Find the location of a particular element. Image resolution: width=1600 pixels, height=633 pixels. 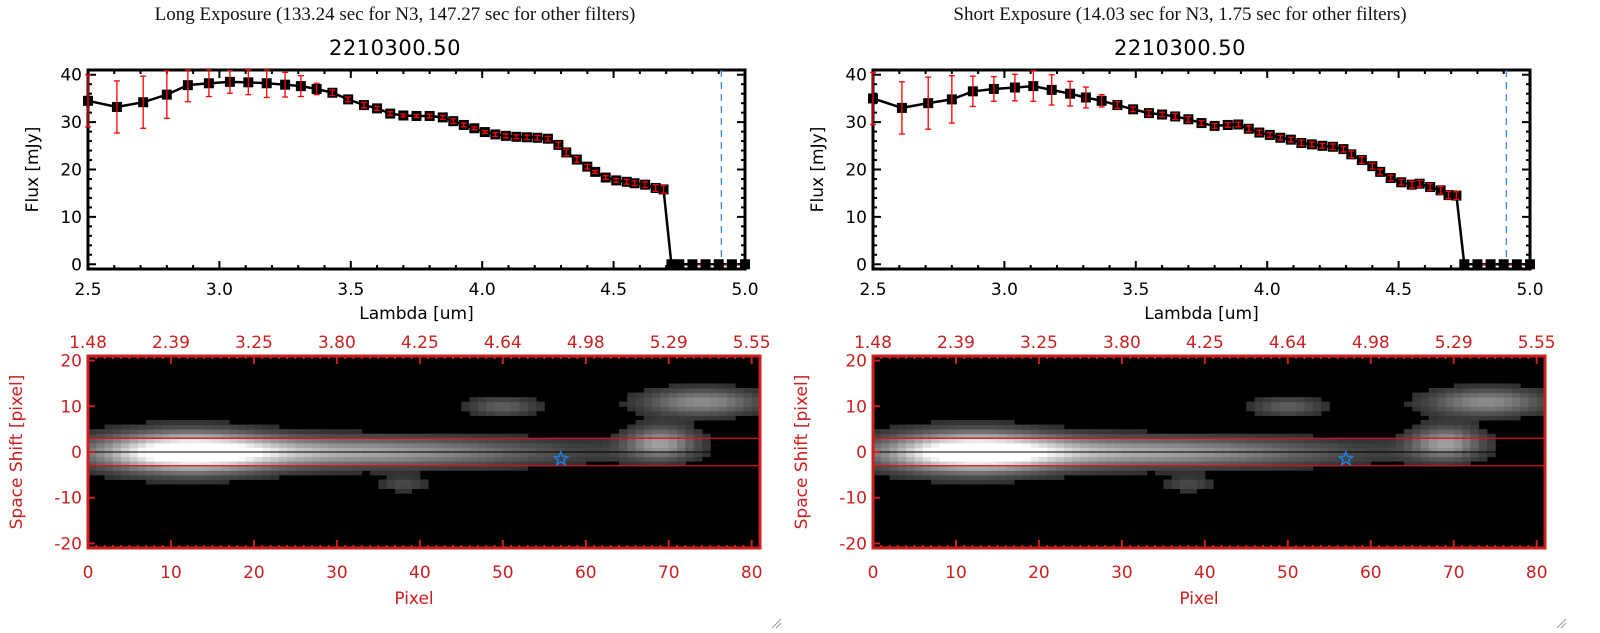

top-axis-tick-label: 1.48 is located at coordinates (88, 343).